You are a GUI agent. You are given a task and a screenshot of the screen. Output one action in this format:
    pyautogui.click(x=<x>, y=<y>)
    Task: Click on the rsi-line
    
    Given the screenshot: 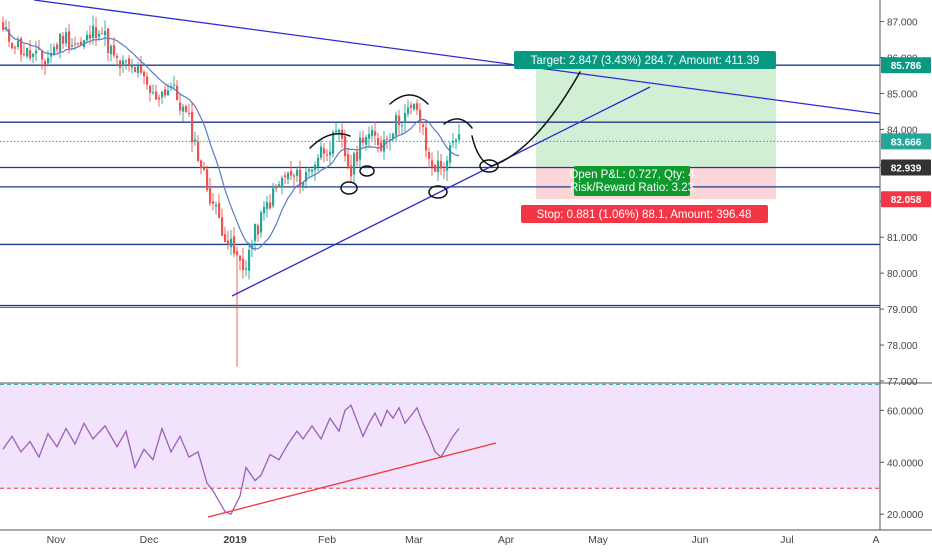 What is the action you would take?
    pyautogui.click(x=231, y=460)
    